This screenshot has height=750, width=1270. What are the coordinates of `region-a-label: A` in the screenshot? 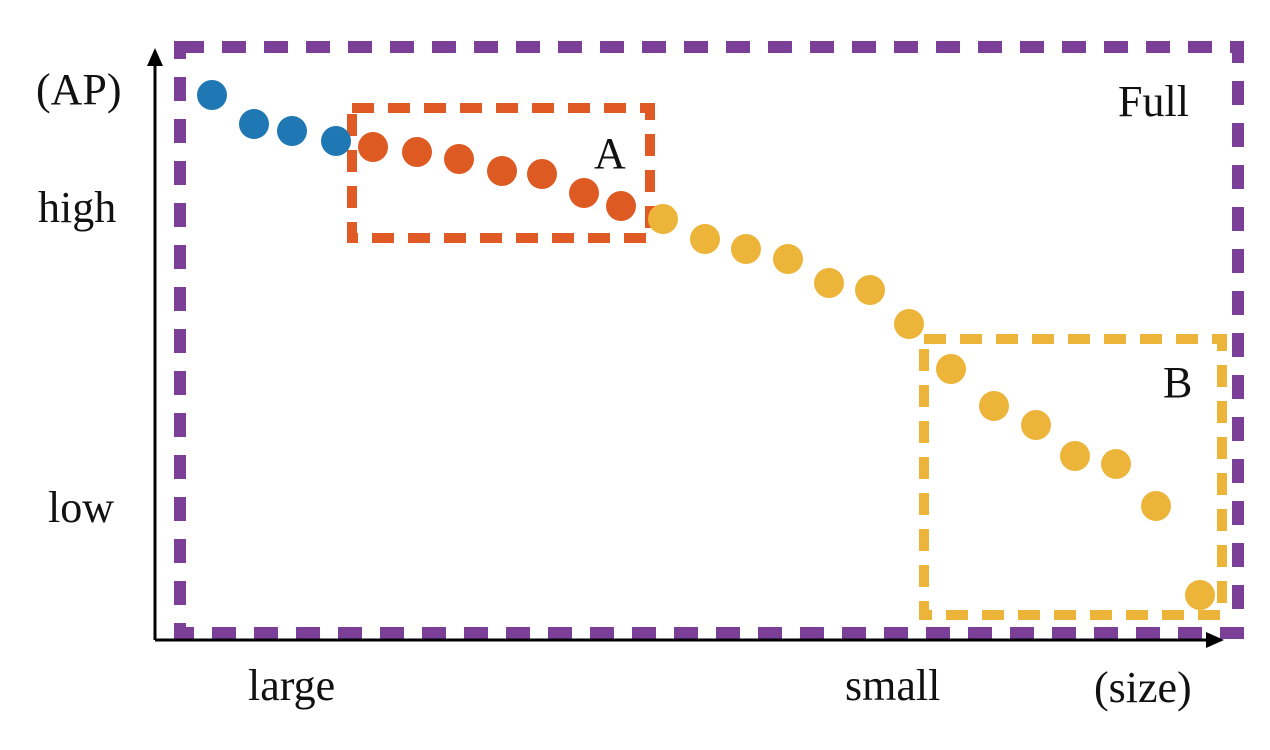 It's located at (610, 153).